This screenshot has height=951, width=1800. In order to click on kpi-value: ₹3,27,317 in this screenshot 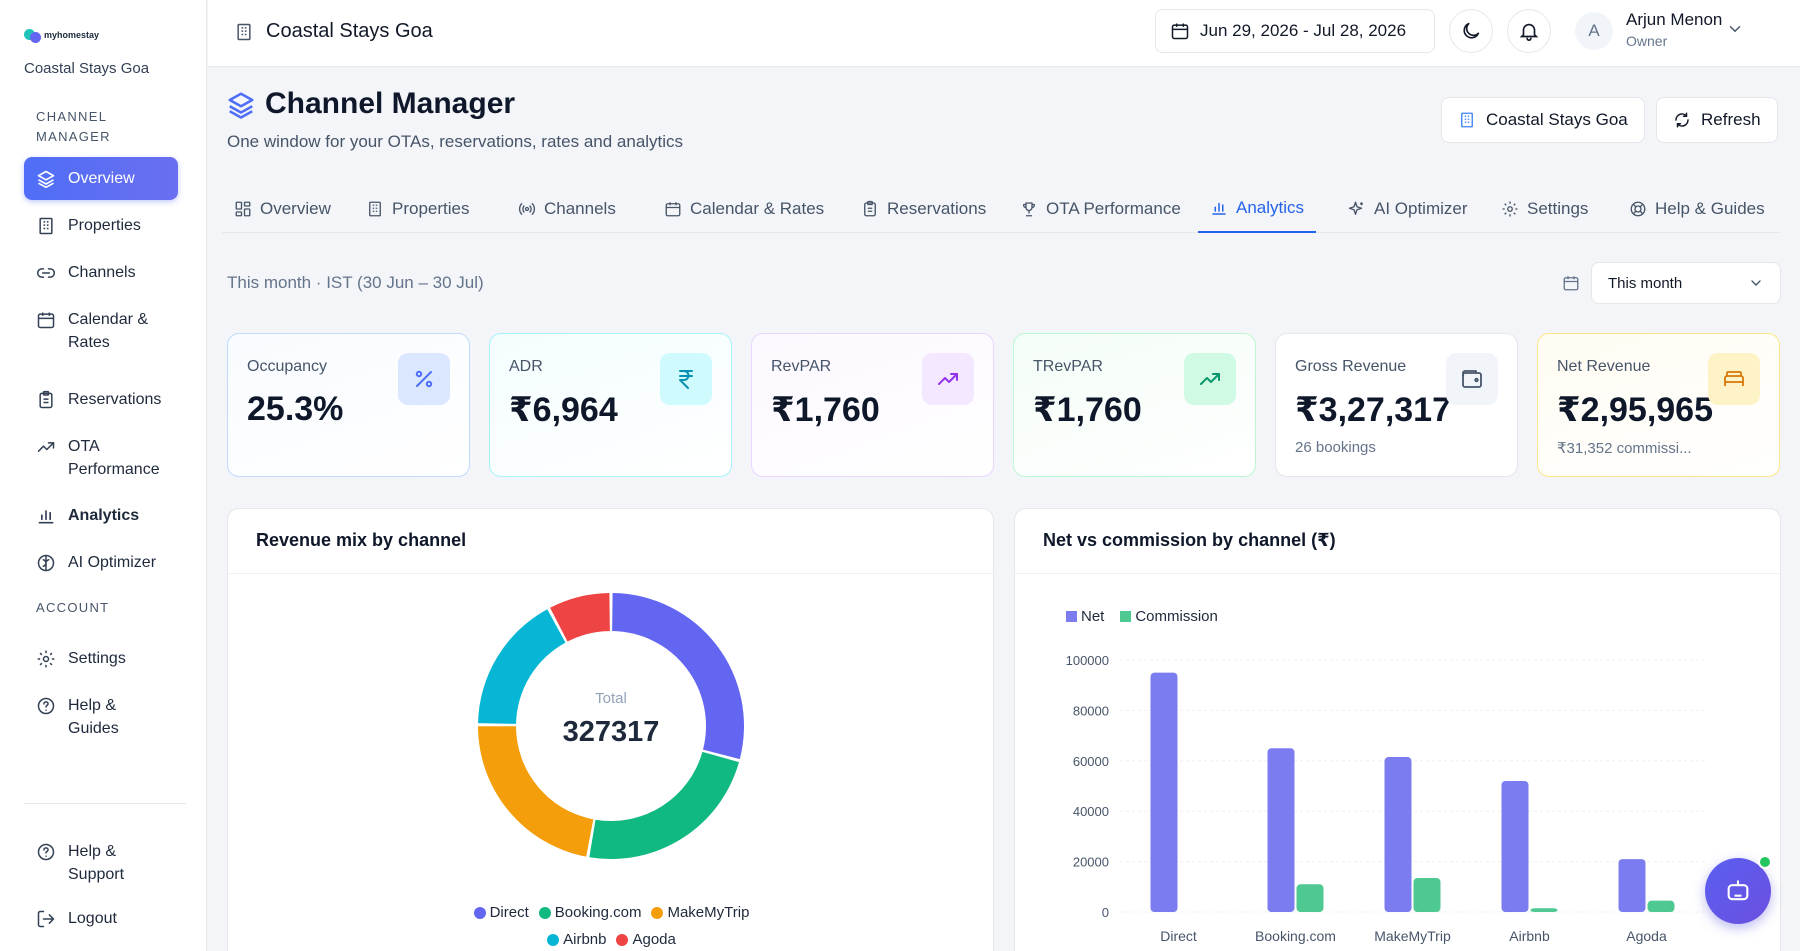, I will do `click(1373, 410)`.